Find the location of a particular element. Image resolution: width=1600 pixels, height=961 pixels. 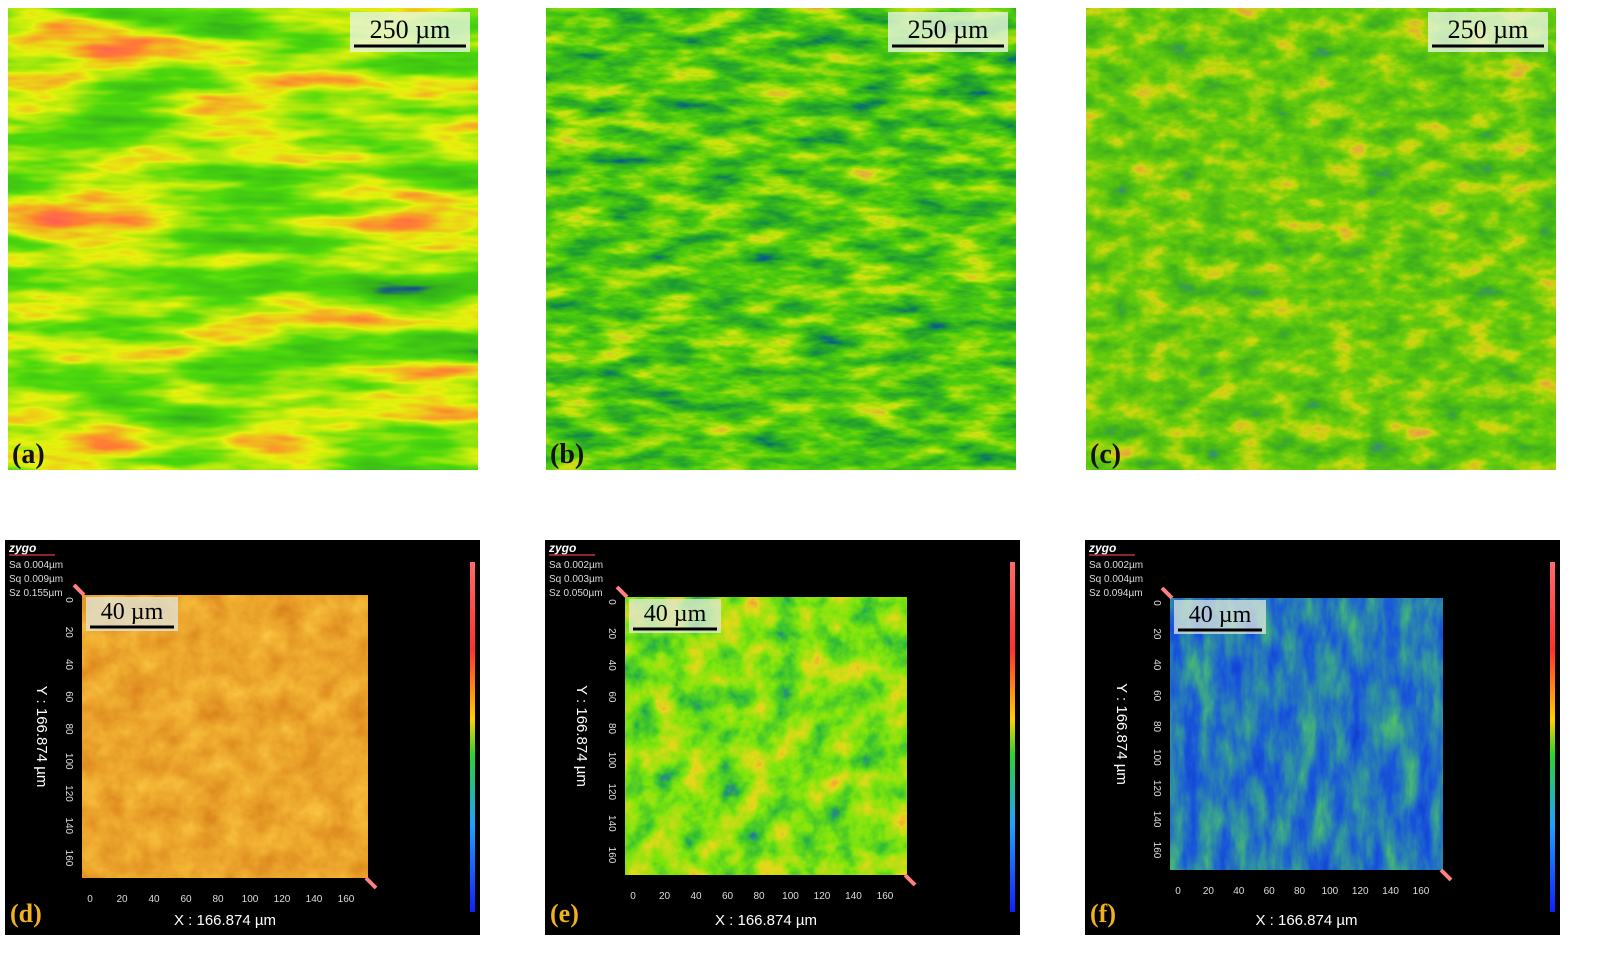

panel-label: (f) is located at coordinates (1103, 913).